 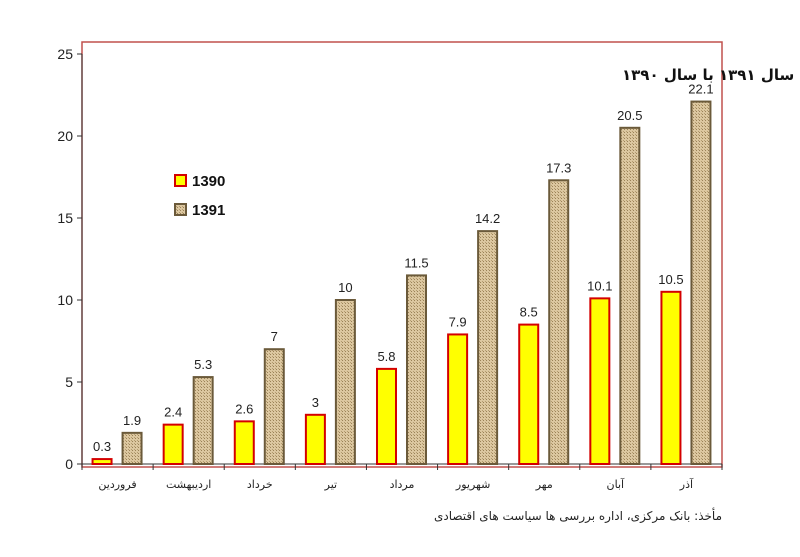 I want to click on data-label-1391: 22.1, so click(x=700, y=89).